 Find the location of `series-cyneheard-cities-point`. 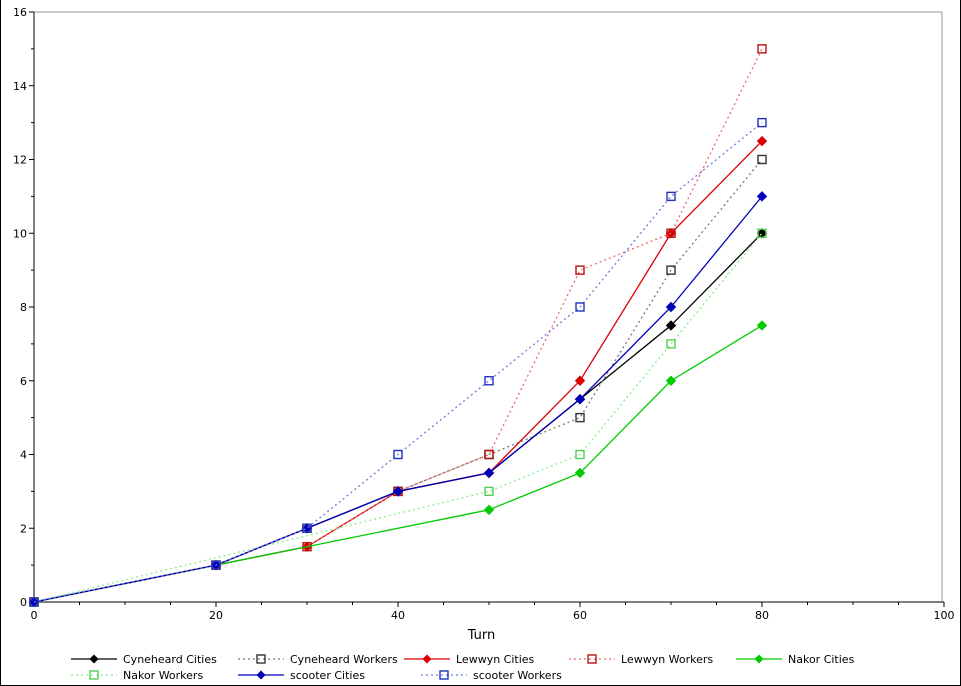

series-cyneheard-cities-point is located at coordinates (671, 325).